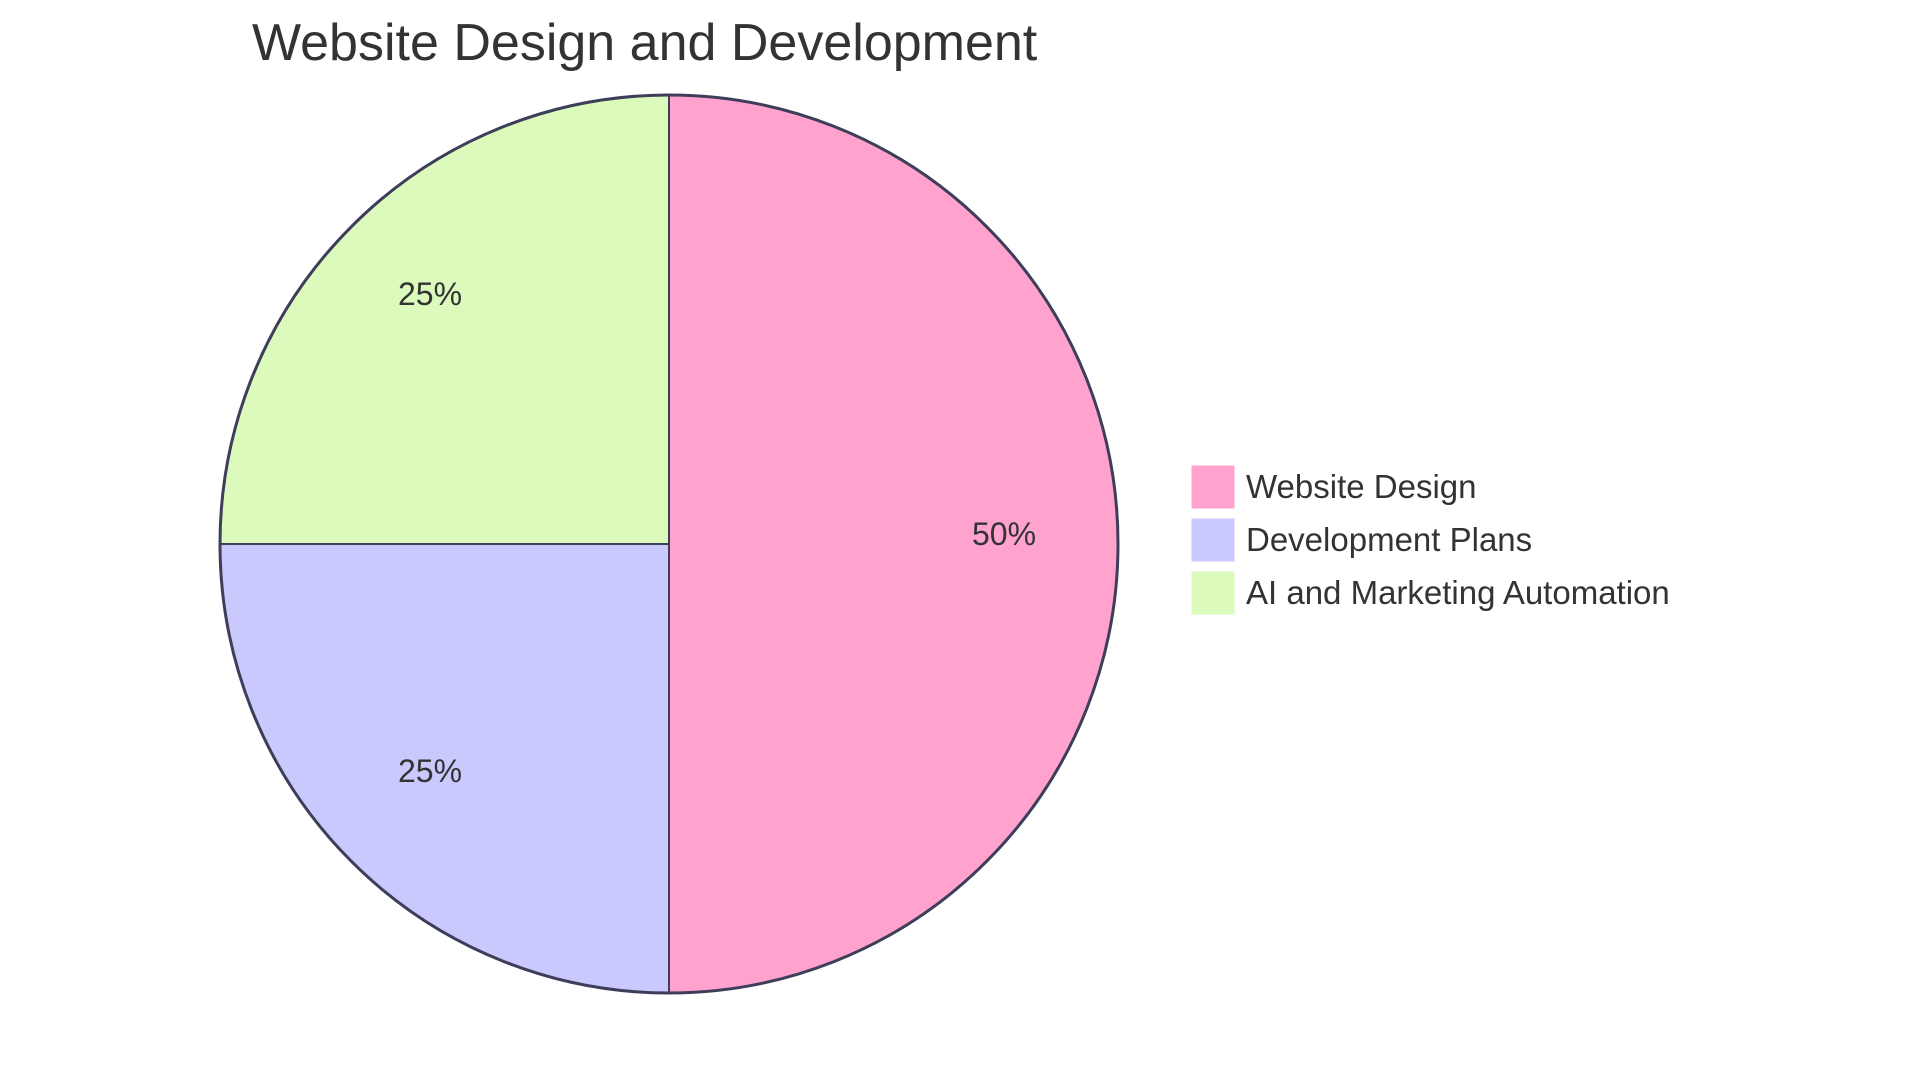 This screenshot has height=1080, width=1920. I want to click on slice-label-ai-marketing-automation: 25%, so click(430, 294).